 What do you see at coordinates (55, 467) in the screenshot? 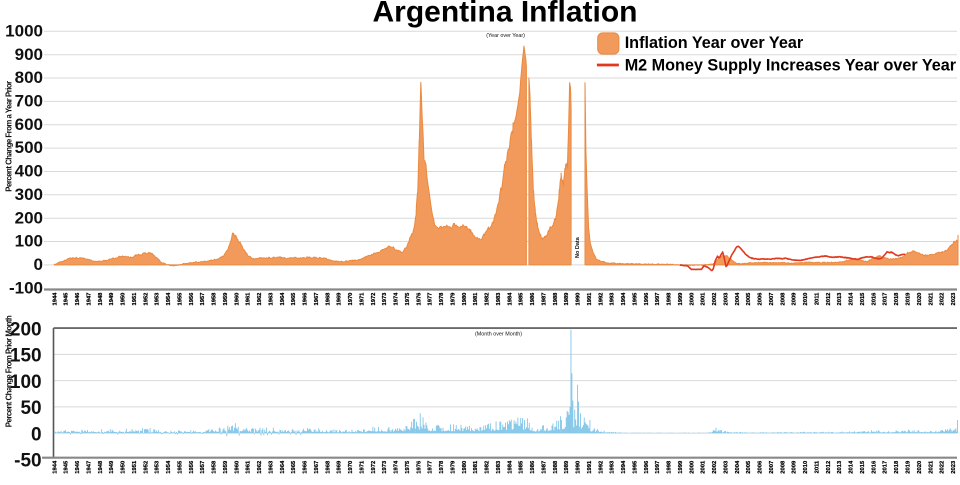
I see `svg-text: 1944` at bounding box center [55, 467].